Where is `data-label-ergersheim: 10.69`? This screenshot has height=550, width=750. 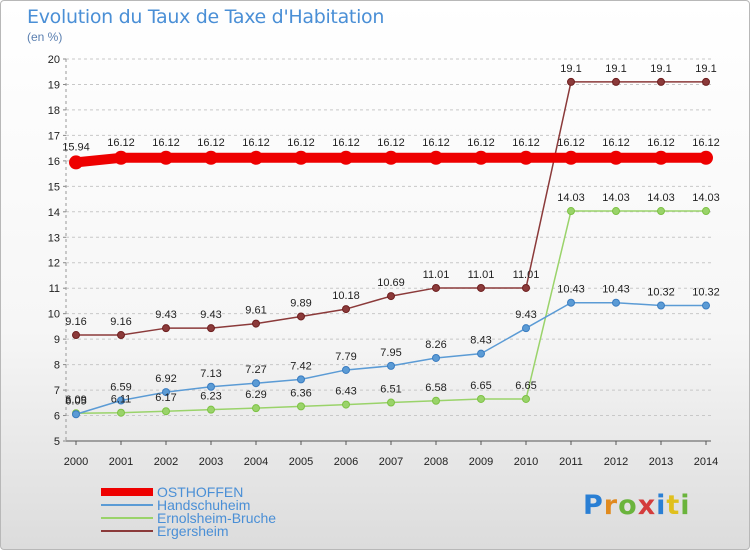
data-label-ergersheim: 10.69 is located at coordinates (391, 283).